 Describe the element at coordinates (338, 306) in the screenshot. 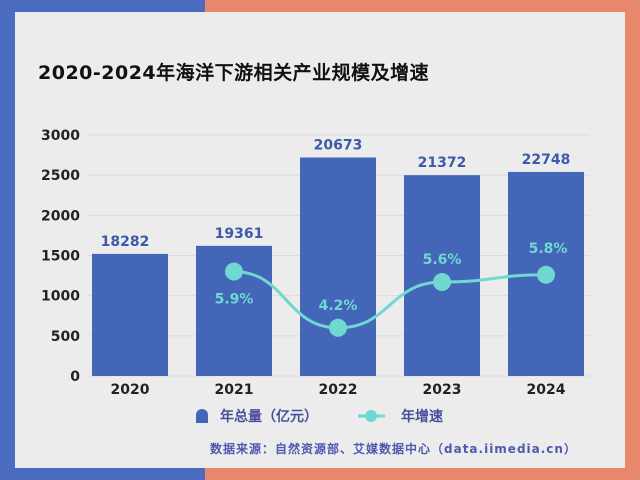

I see `growth-value-label: 4.2%` at that location.